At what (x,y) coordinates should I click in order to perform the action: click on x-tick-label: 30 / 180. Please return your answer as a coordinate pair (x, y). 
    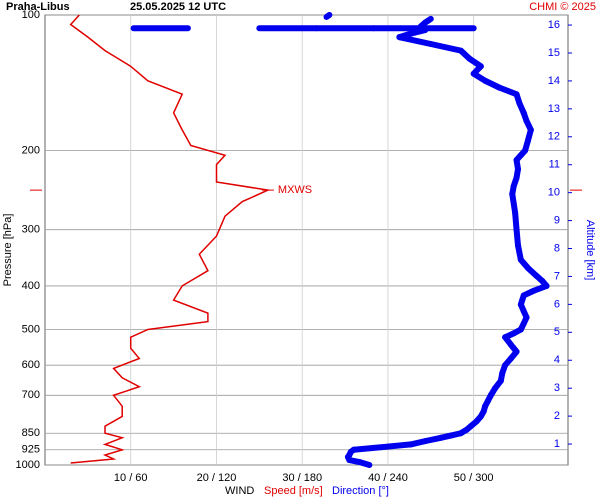
    Looking at the image, I should click on (302, 478).